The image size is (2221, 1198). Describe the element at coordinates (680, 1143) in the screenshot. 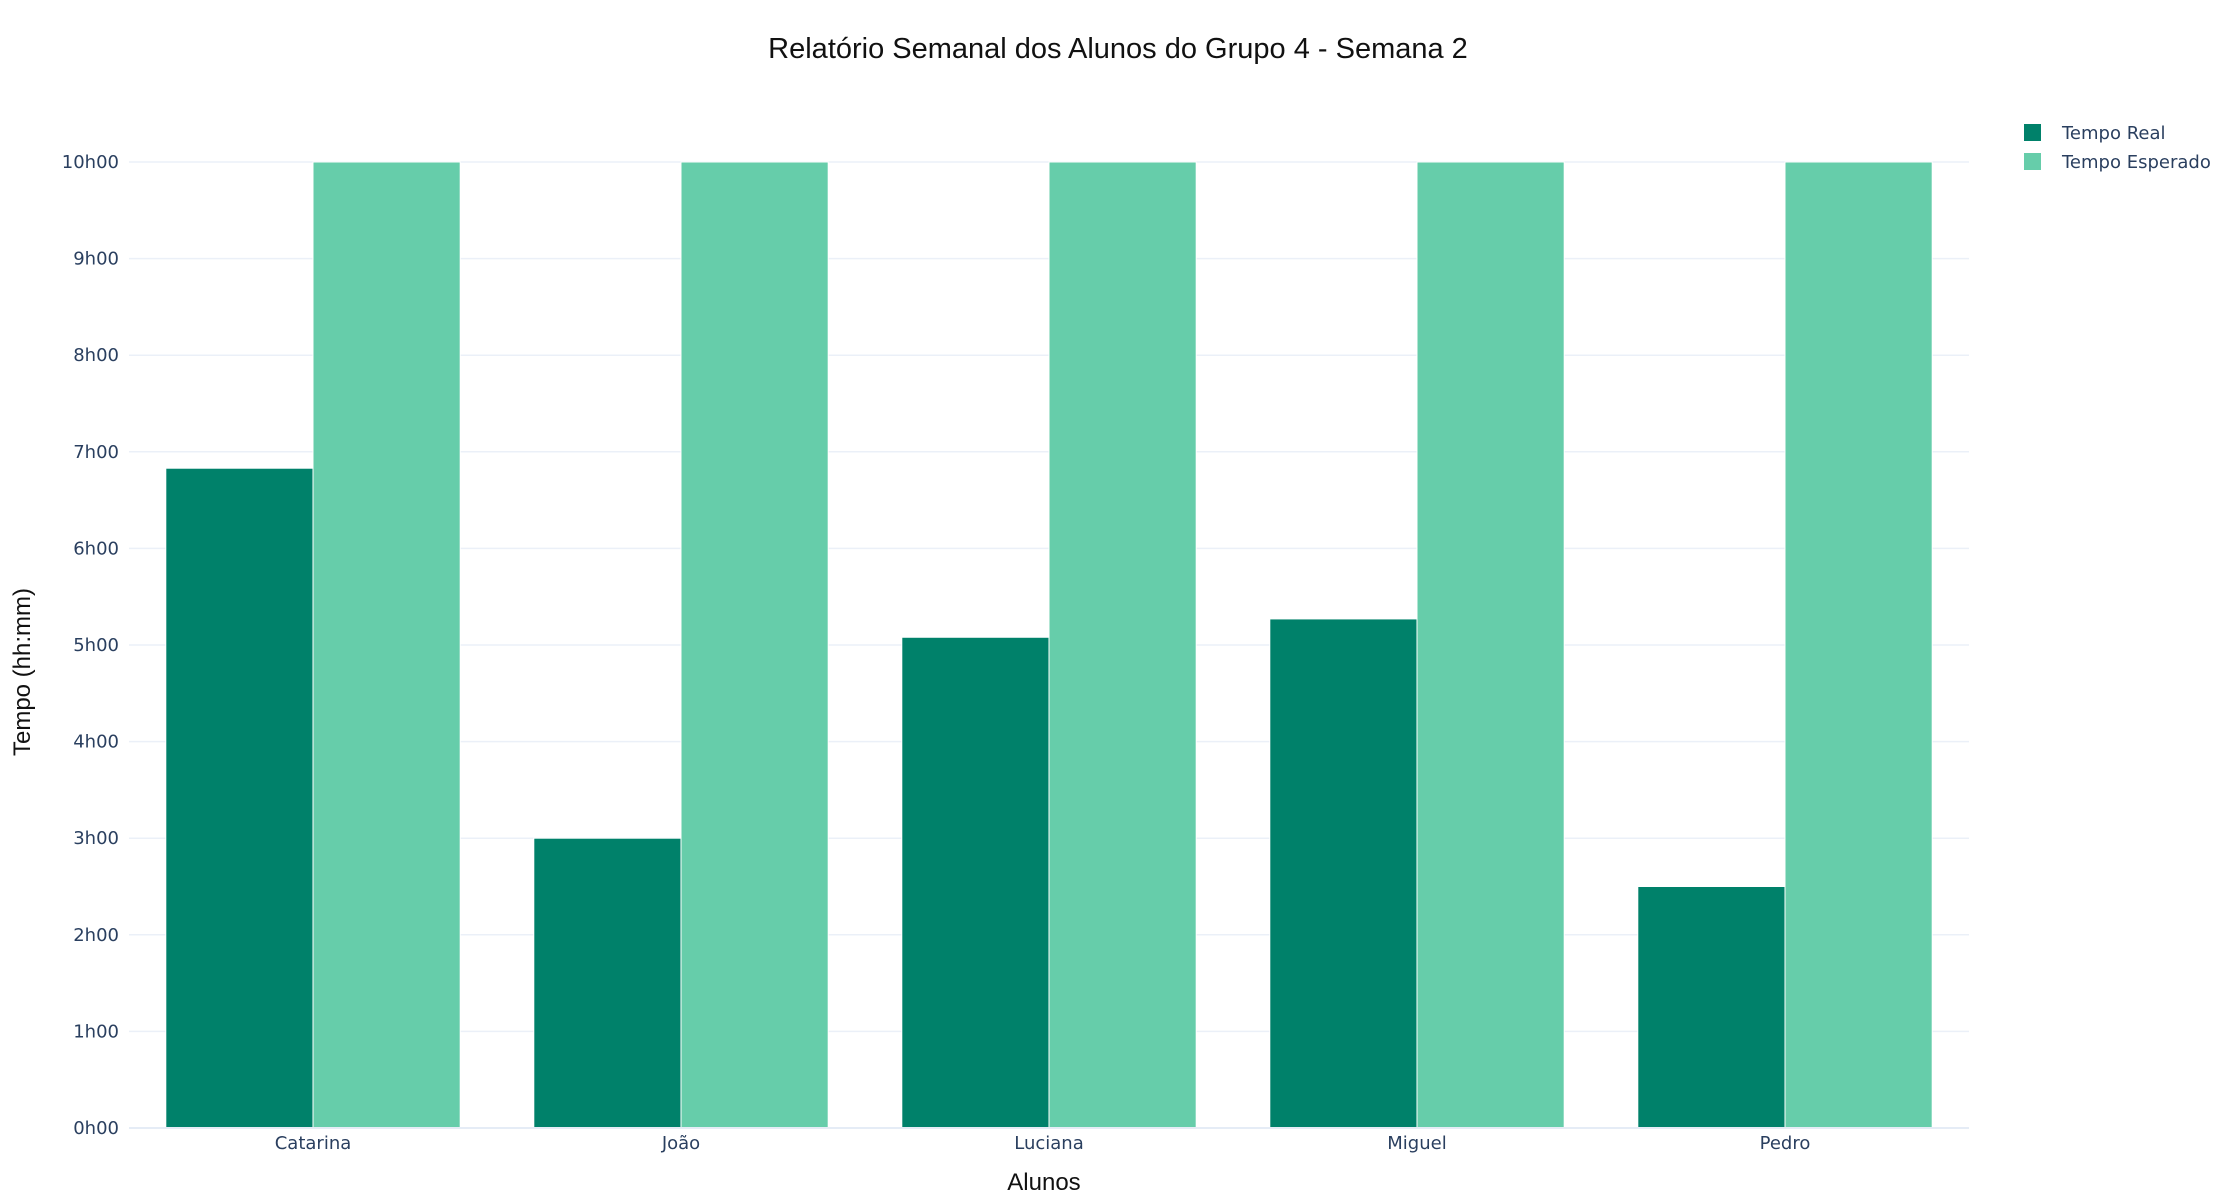

I see `x-tick-label: João` at that location.